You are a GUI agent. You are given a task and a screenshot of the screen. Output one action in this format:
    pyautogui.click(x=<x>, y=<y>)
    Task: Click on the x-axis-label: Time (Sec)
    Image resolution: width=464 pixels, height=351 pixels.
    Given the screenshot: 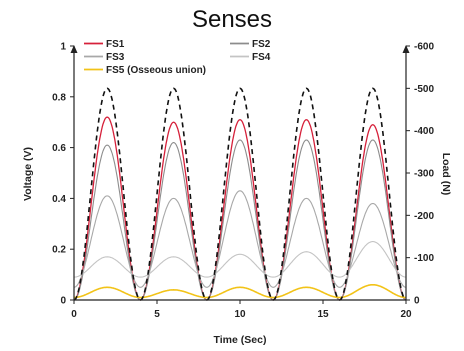 What is the action you would take?
    pyautogui.click(x=240, y=340)
    